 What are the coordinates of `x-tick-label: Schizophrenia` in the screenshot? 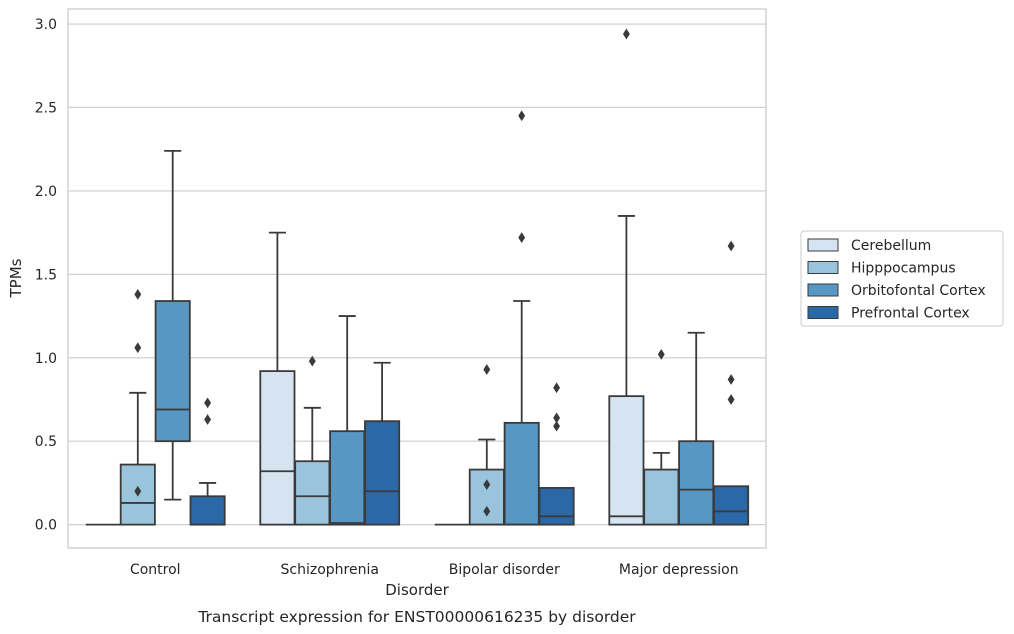 It's located at (330, 570).